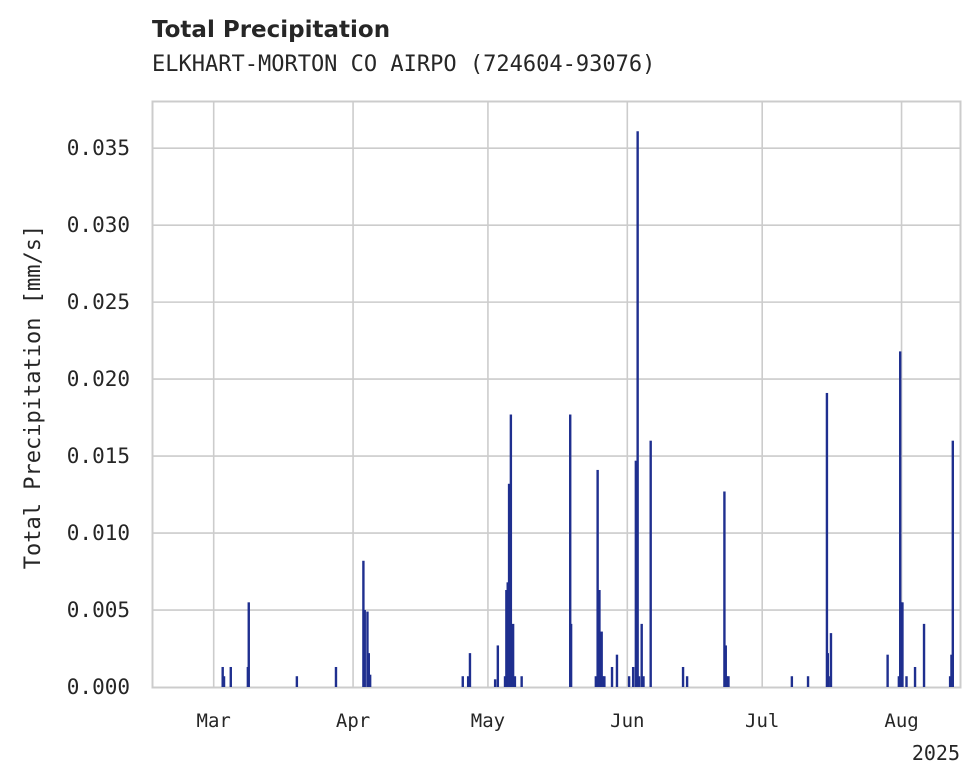 Image resolution: width=980 pixels, height=783 pixels. What do you see at coordinates (762, 721) in the screenshot?
I see `x-tick-label: Jul` at bounding box center [762, 721].